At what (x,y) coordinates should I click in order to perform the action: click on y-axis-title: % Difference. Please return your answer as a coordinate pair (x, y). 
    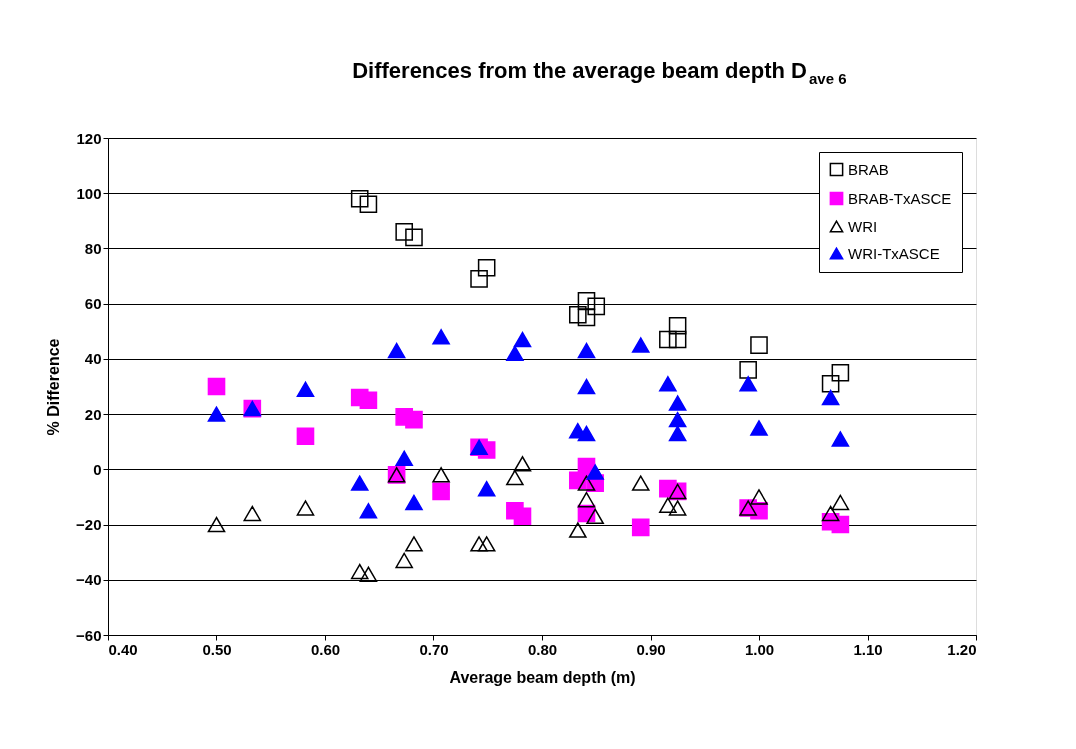
    Looking at the image, I should click on (54, 387).